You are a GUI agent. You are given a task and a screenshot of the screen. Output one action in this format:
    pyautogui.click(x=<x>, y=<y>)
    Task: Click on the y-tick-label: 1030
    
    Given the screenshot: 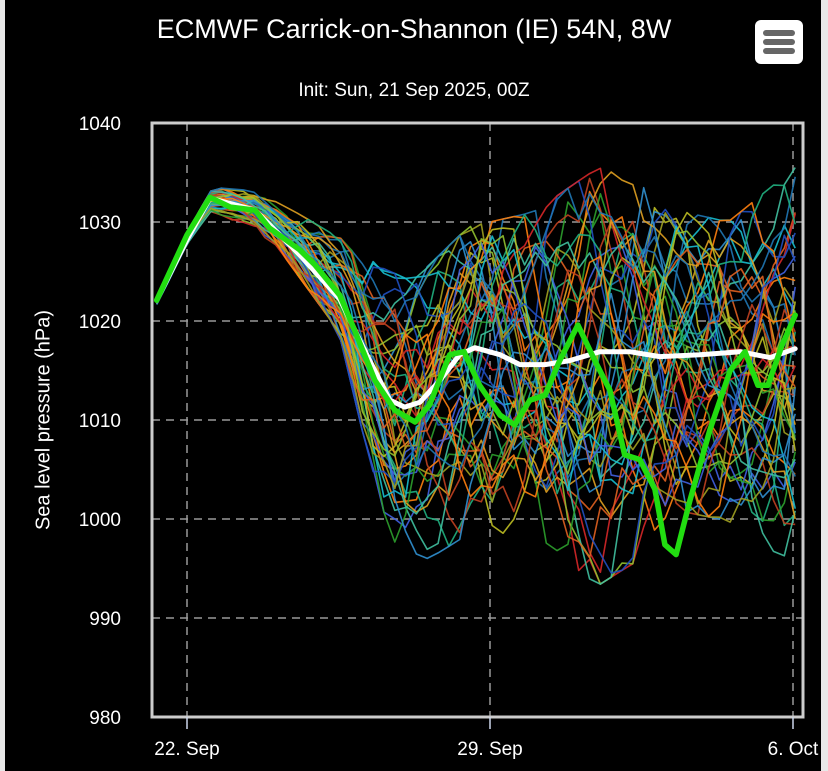 What is the action you would take?
    pyautogui.click(x=100, y=223)
    